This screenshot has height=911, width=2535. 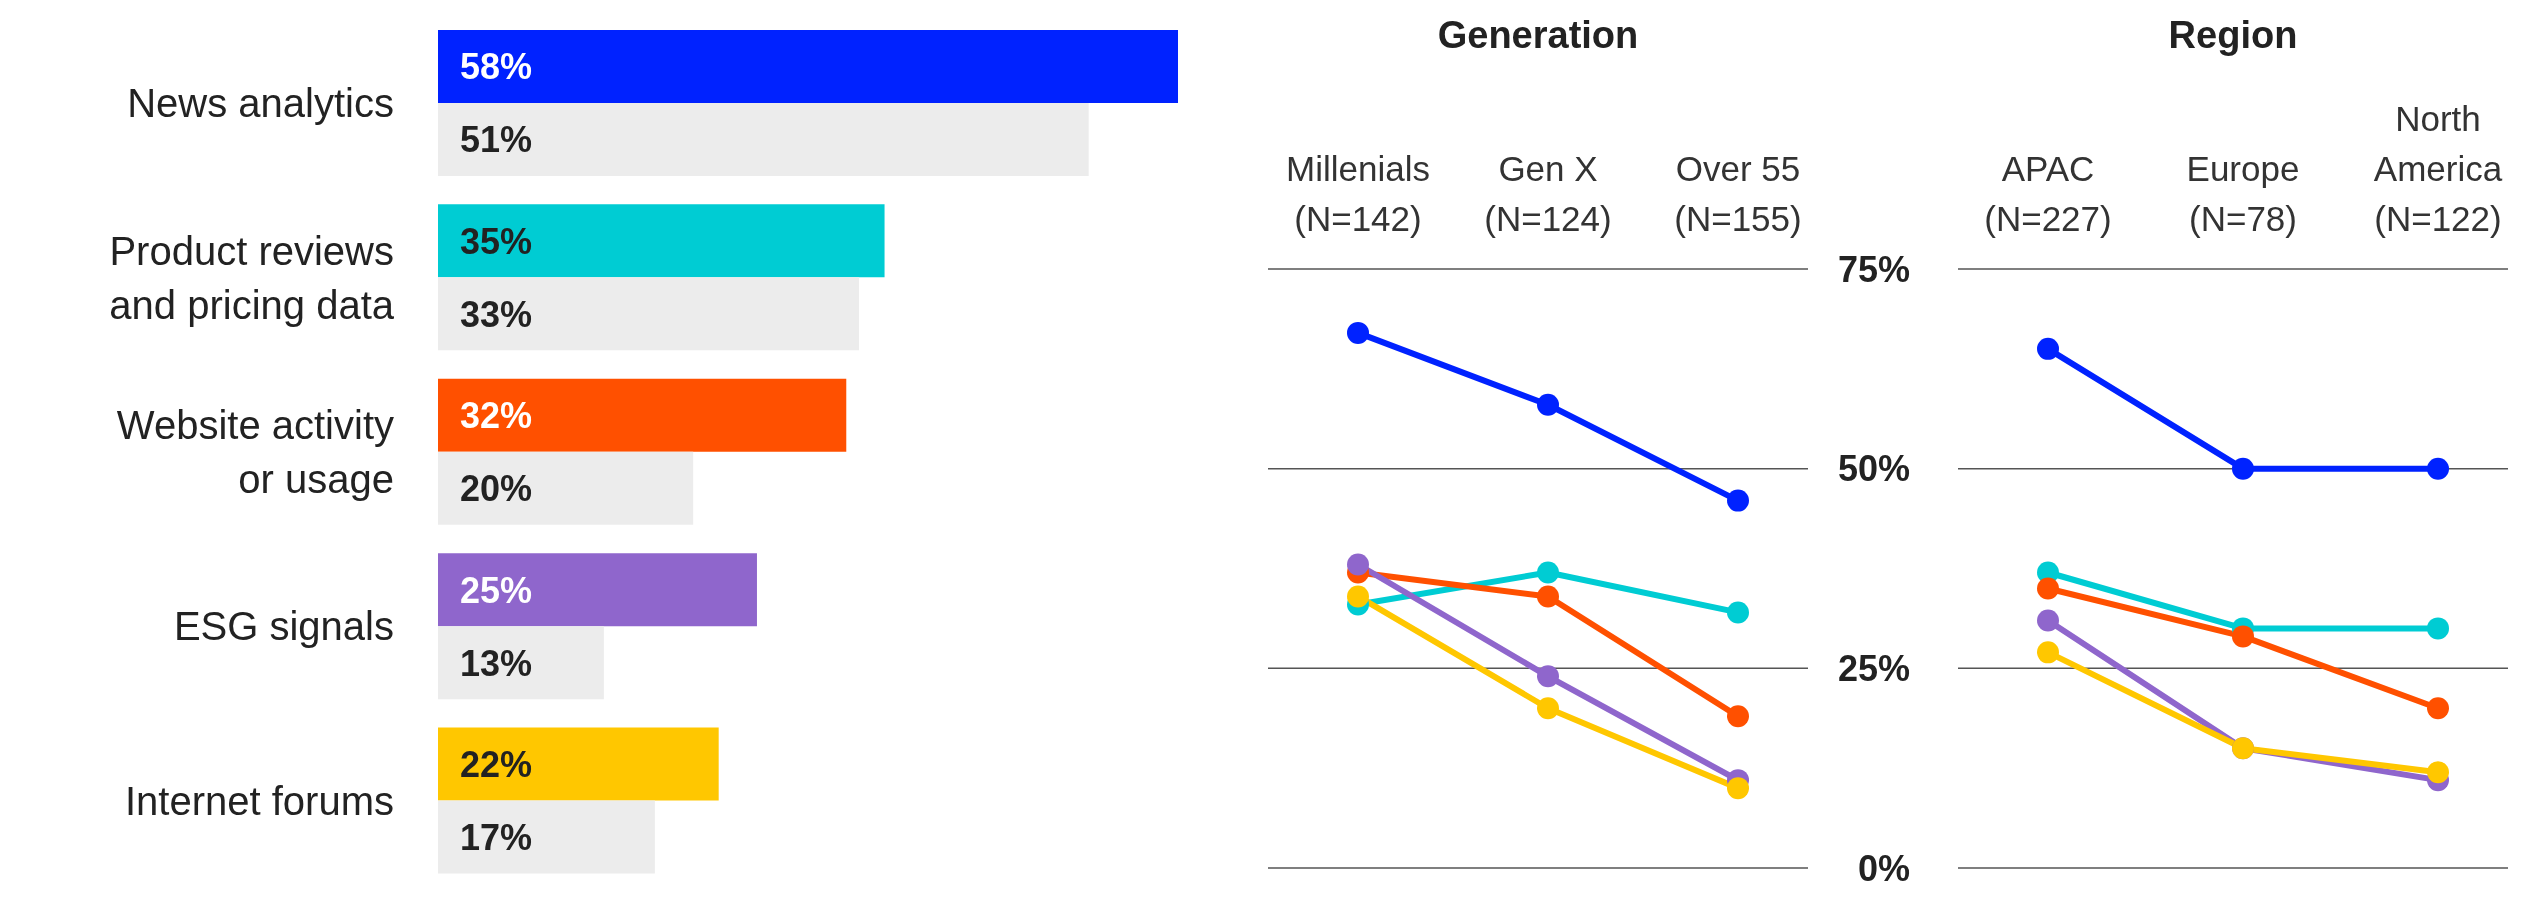 What do you see at coordinates (252, 277) in the screenshot?
I see `y-tick-label: Product reviews and pricing data` at bounding box center [252, 277].